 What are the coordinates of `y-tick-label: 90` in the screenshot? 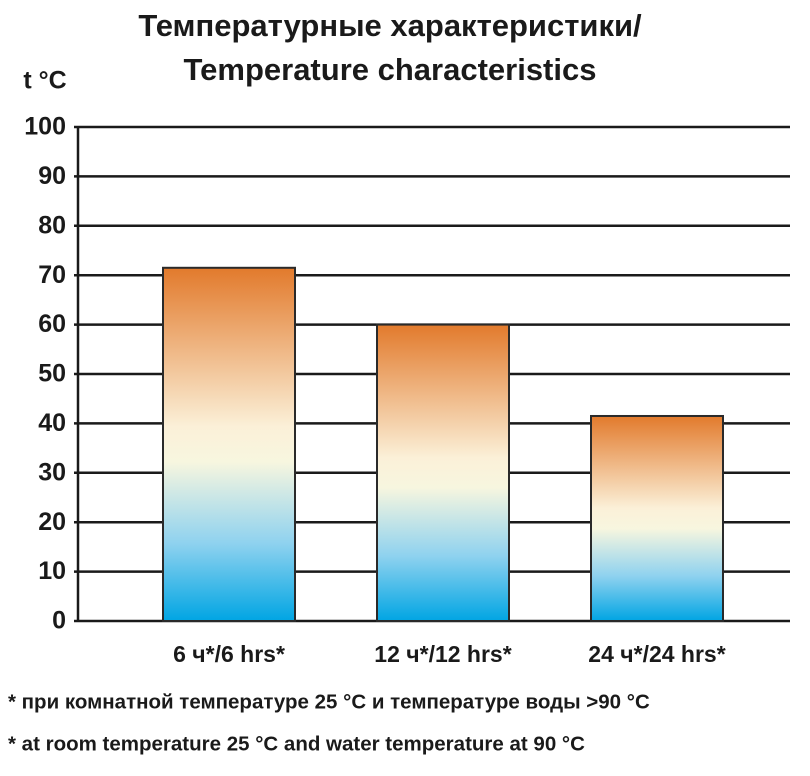 It's located at (52, 176).